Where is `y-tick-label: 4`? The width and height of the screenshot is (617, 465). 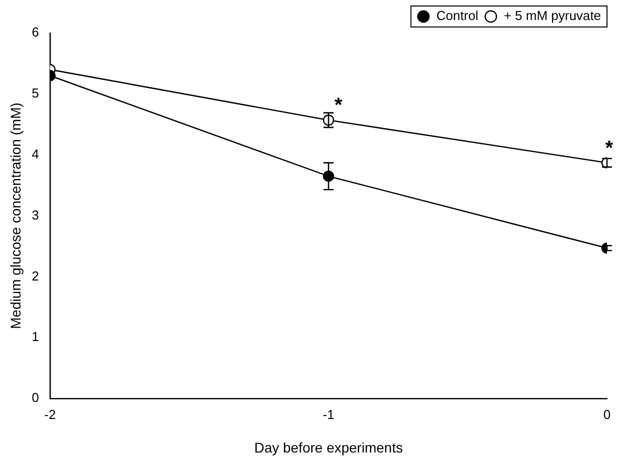
y-tick-label: 4 is located at coordinates (36, 154).